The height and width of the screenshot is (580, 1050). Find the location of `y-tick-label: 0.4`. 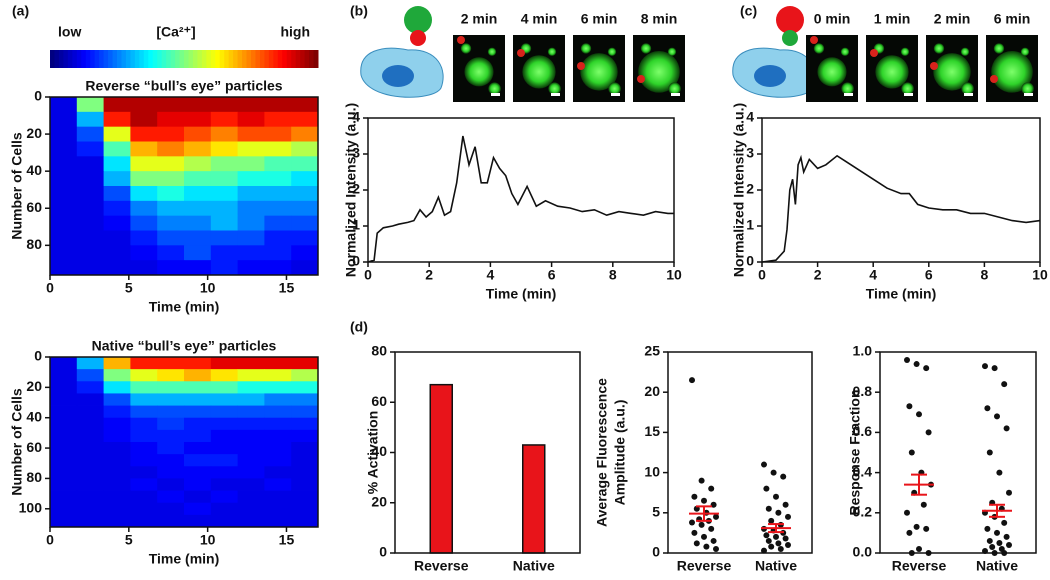

y-tick-label: 0.4 is located at coordinates (863, 471).